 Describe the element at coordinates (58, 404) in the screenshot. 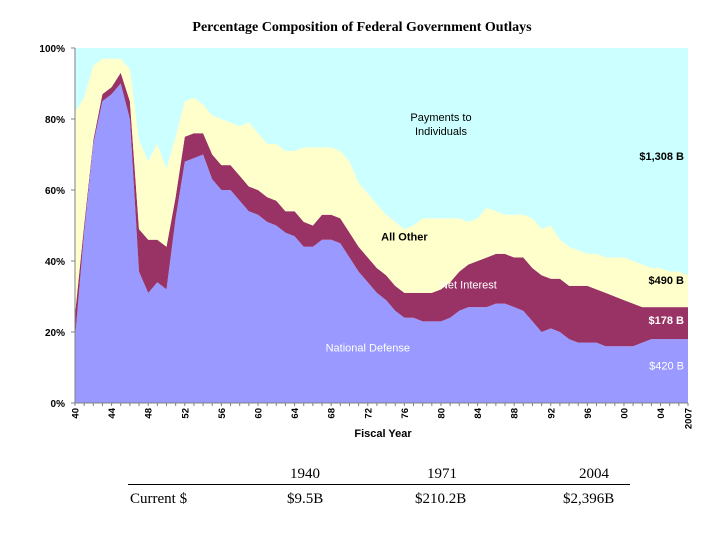

I see `y-tick-label: 0%` at that location.